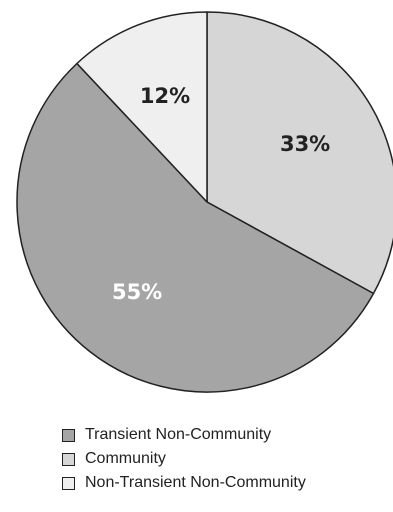 Image resolution: width=393 pixels, height=512 pixels. I want to click on legend-item-community: Community, so click(184, 458).